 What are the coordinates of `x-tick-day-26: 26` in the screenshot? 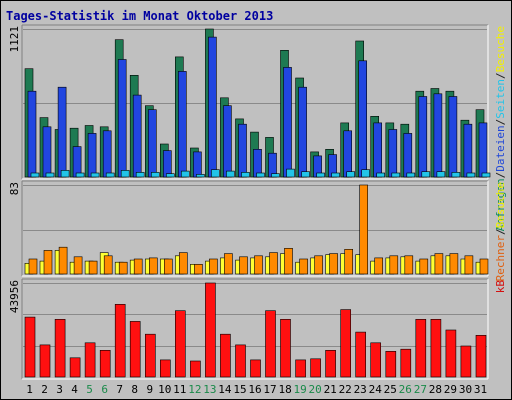 It's located at (405, 389).